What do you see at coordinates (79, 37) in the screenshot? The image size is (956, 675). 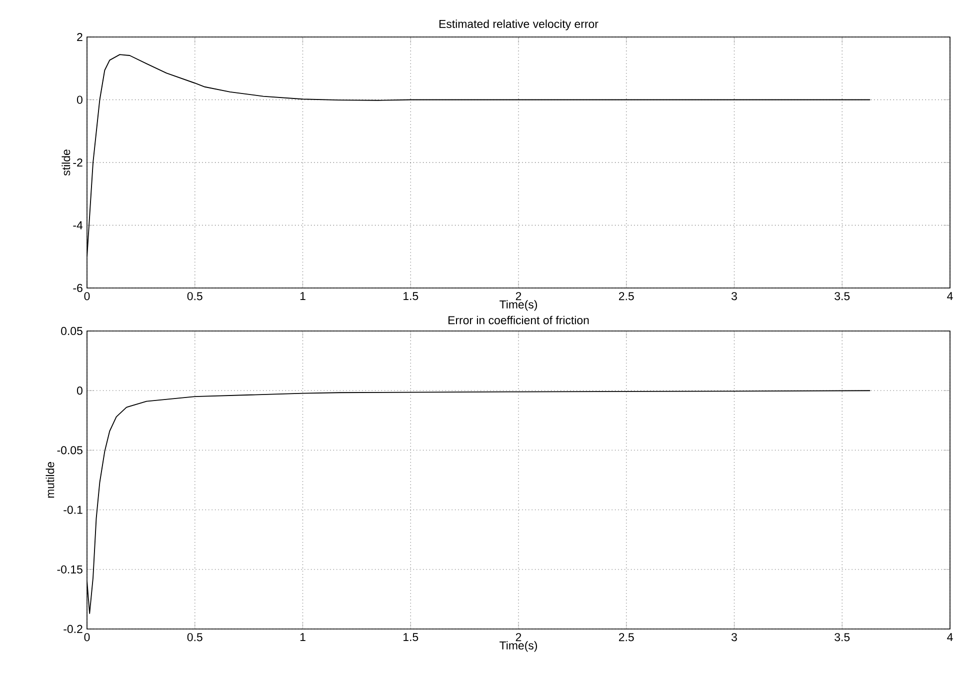 I see `y-tick-label: 2` at bounding box center [79, 37].